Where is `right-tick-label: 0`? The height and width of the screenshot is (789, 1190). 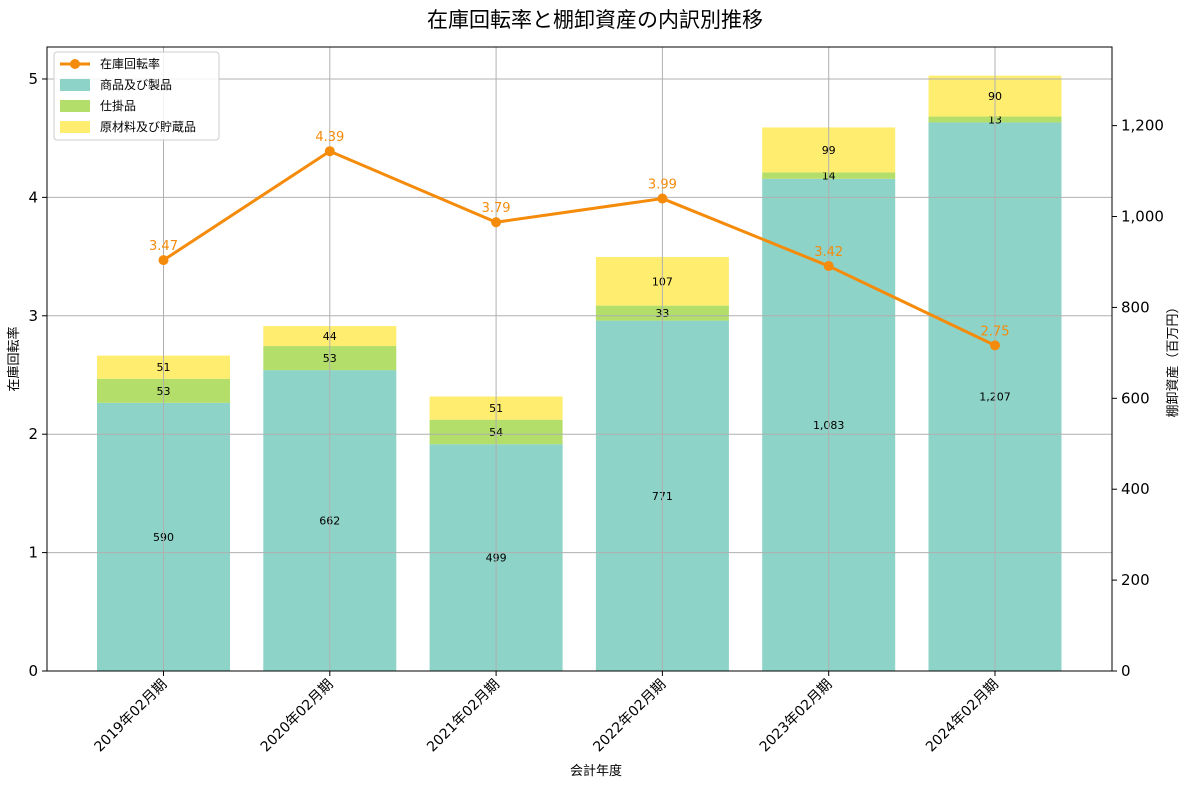
right-tick-label: 0 is located at coordinates (1126, 671).